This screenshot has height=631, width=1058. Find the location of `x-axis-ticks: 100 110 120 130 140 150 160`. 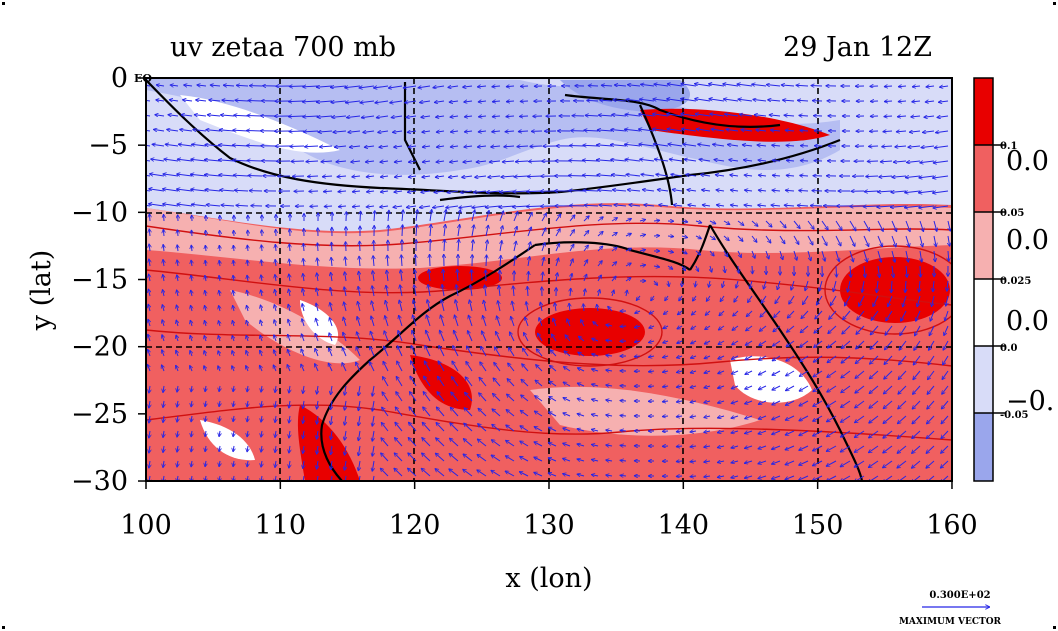

x-axis-ticks: 100 110 120 130 140 150 160 is located at coordinates (549, 511).